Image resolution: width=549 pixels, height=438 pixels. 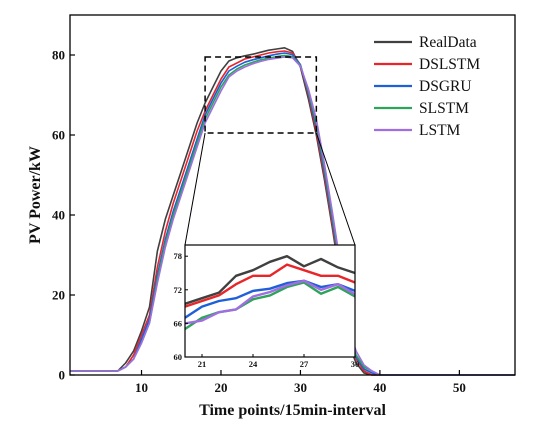 I want to click on inset-zoom-plot: 21 24 27 30 60 66 72 78, so click(x=267, y=306).